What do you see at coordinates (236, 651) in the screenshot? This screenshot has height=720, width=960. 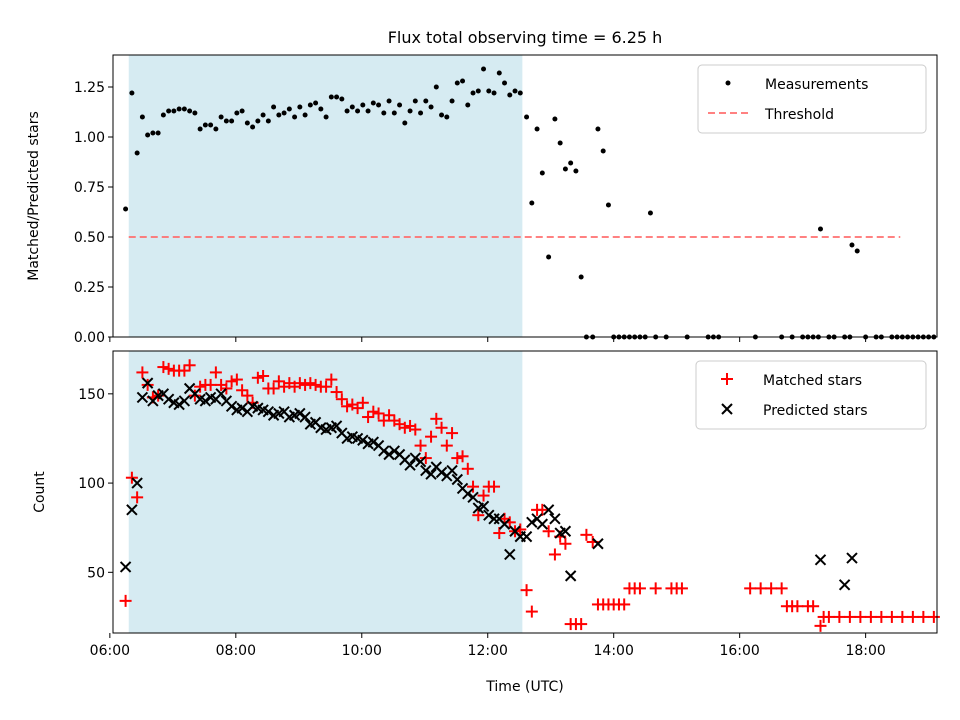 I see `x-tick-label: 08:00` at bounding box center [236, 651].